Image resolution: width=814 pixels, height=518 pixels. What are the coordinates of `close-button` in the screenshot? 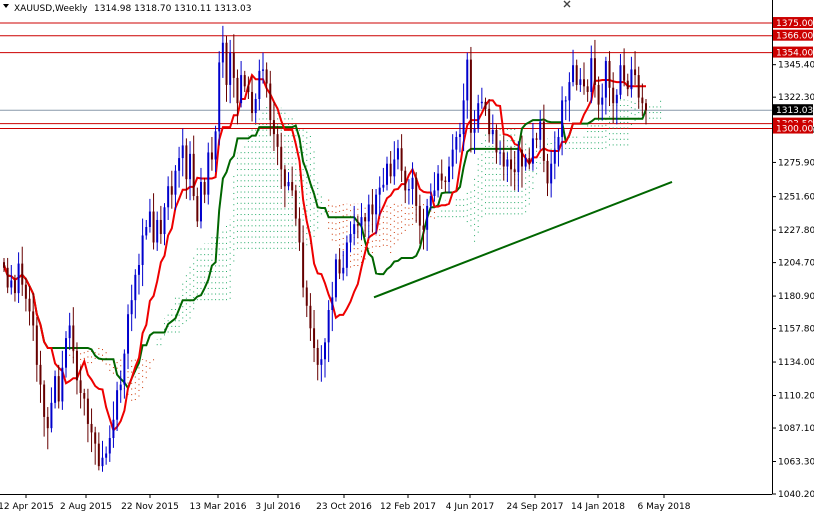 It's located at (568, 4).